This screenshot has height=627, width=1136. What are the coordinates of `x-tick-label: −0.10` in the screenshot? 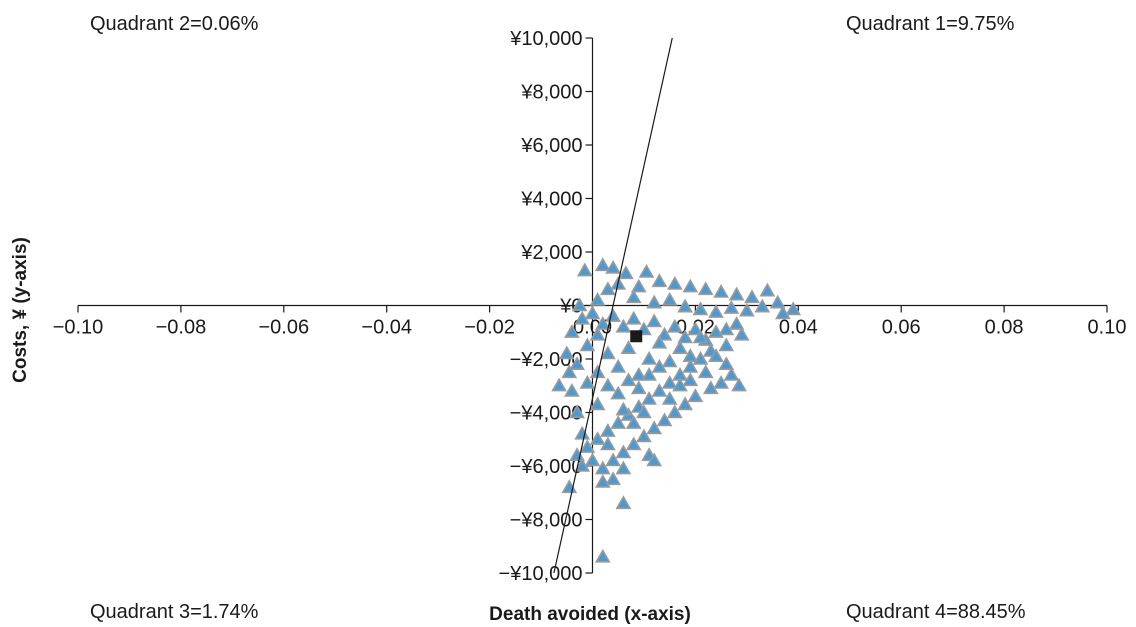 It's located at (78, 328).